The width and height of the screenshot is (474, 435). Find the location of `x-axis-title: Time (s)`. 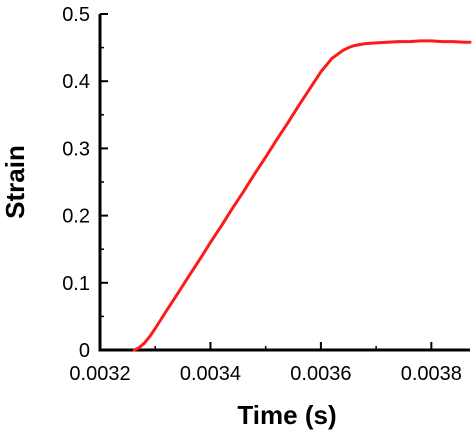

x-axis-title: Time (s) is located at coordinates (286, 415).